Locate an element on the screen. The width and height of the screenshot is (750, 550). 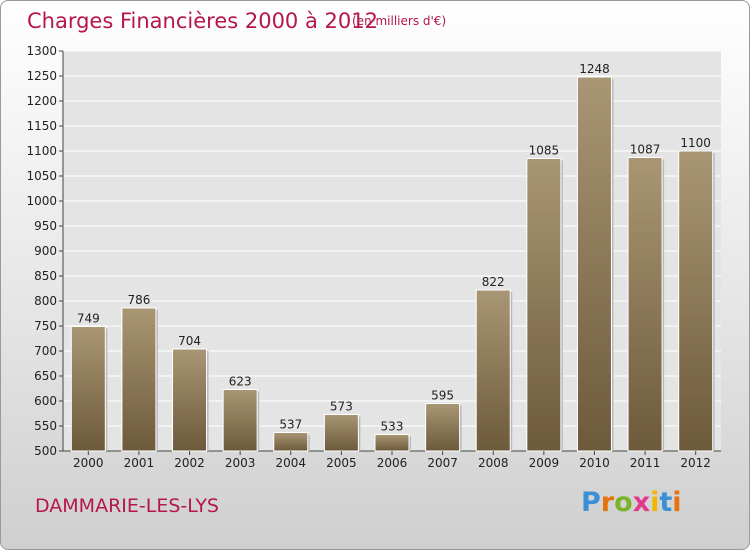
x-tick-label: 2011 is located at coordinates (645, 463).